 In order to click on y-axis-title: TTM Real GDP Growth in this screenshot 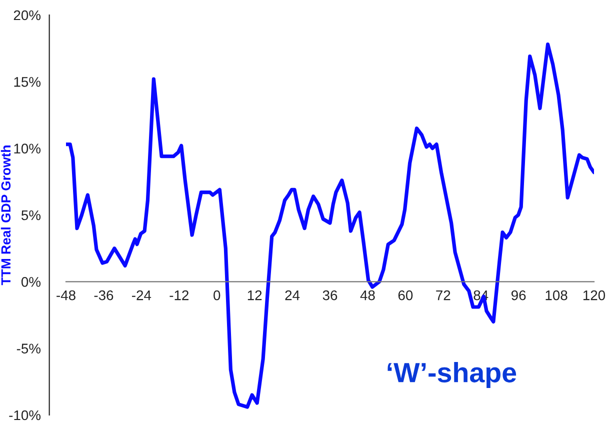, I will do `click(5, 216)`.